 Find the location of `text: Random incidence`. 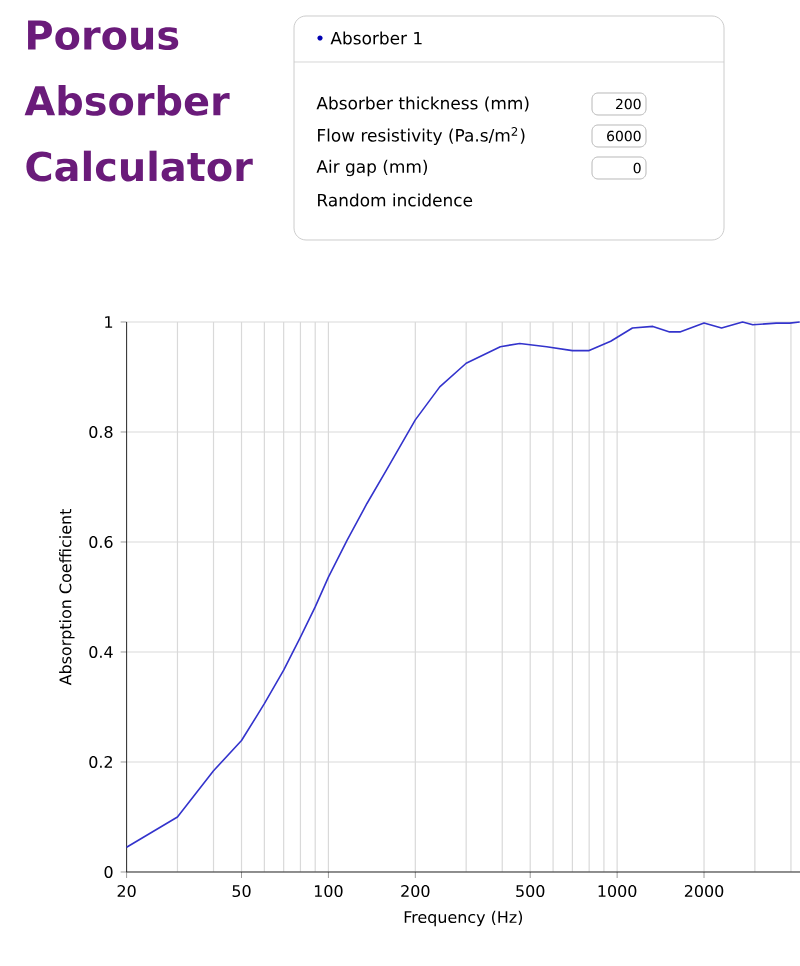

text: Random incidence is located at coordinates (395, 200).